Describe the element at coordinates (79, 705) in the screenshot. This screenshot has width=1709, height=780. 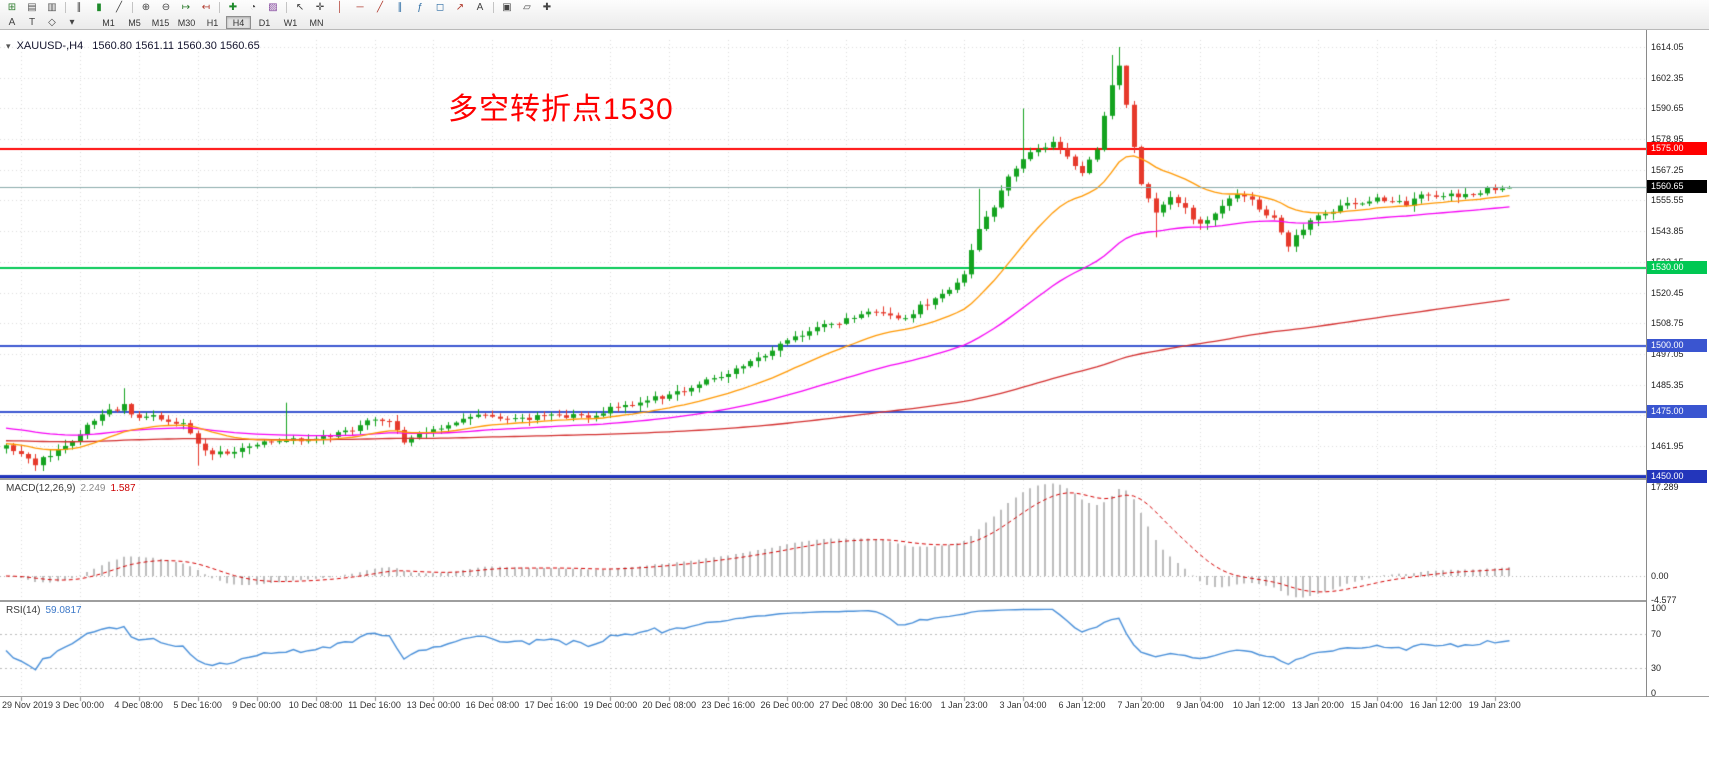
I see `time-axis-label: 3 Dec 00:00` at that location.